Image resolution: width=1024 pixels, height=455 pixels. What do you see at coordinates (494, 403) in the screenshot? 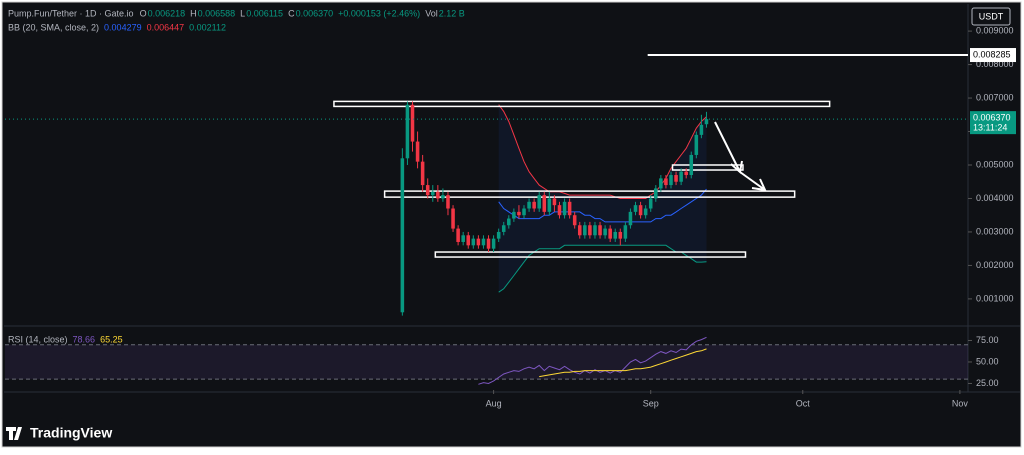
I see `x-tick-label: Aug` at bounding box center [494, 403].